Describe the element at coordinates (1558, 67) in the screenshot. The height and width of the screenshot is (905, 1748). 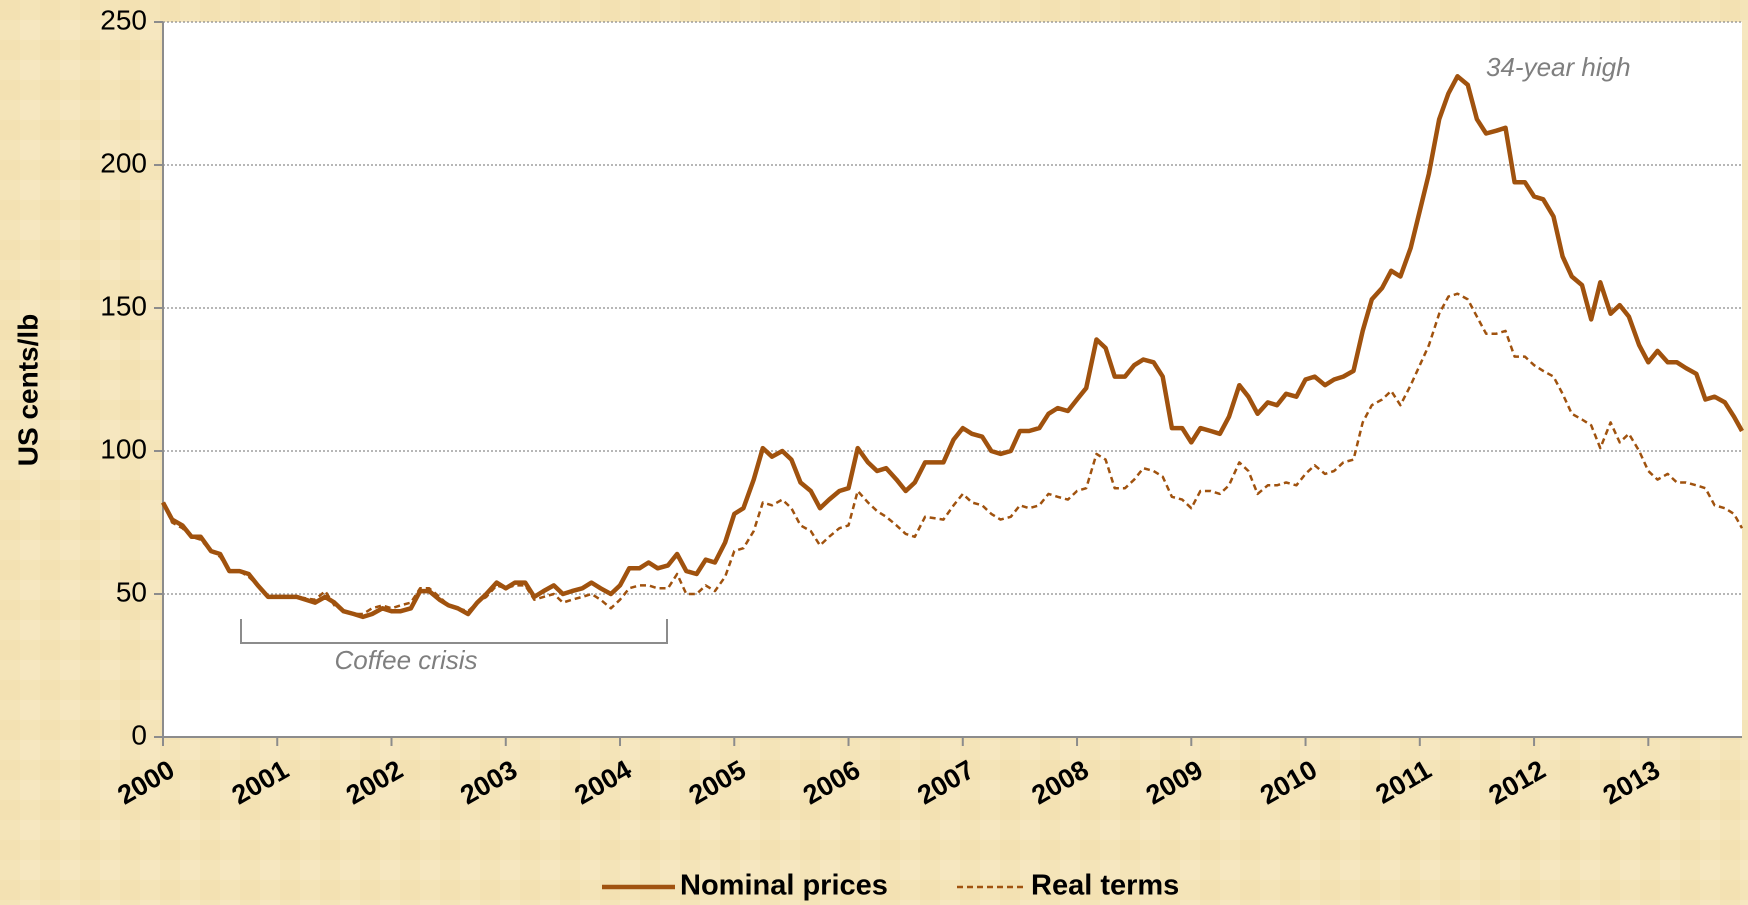
I see `annotation: 34-year high` at that location.